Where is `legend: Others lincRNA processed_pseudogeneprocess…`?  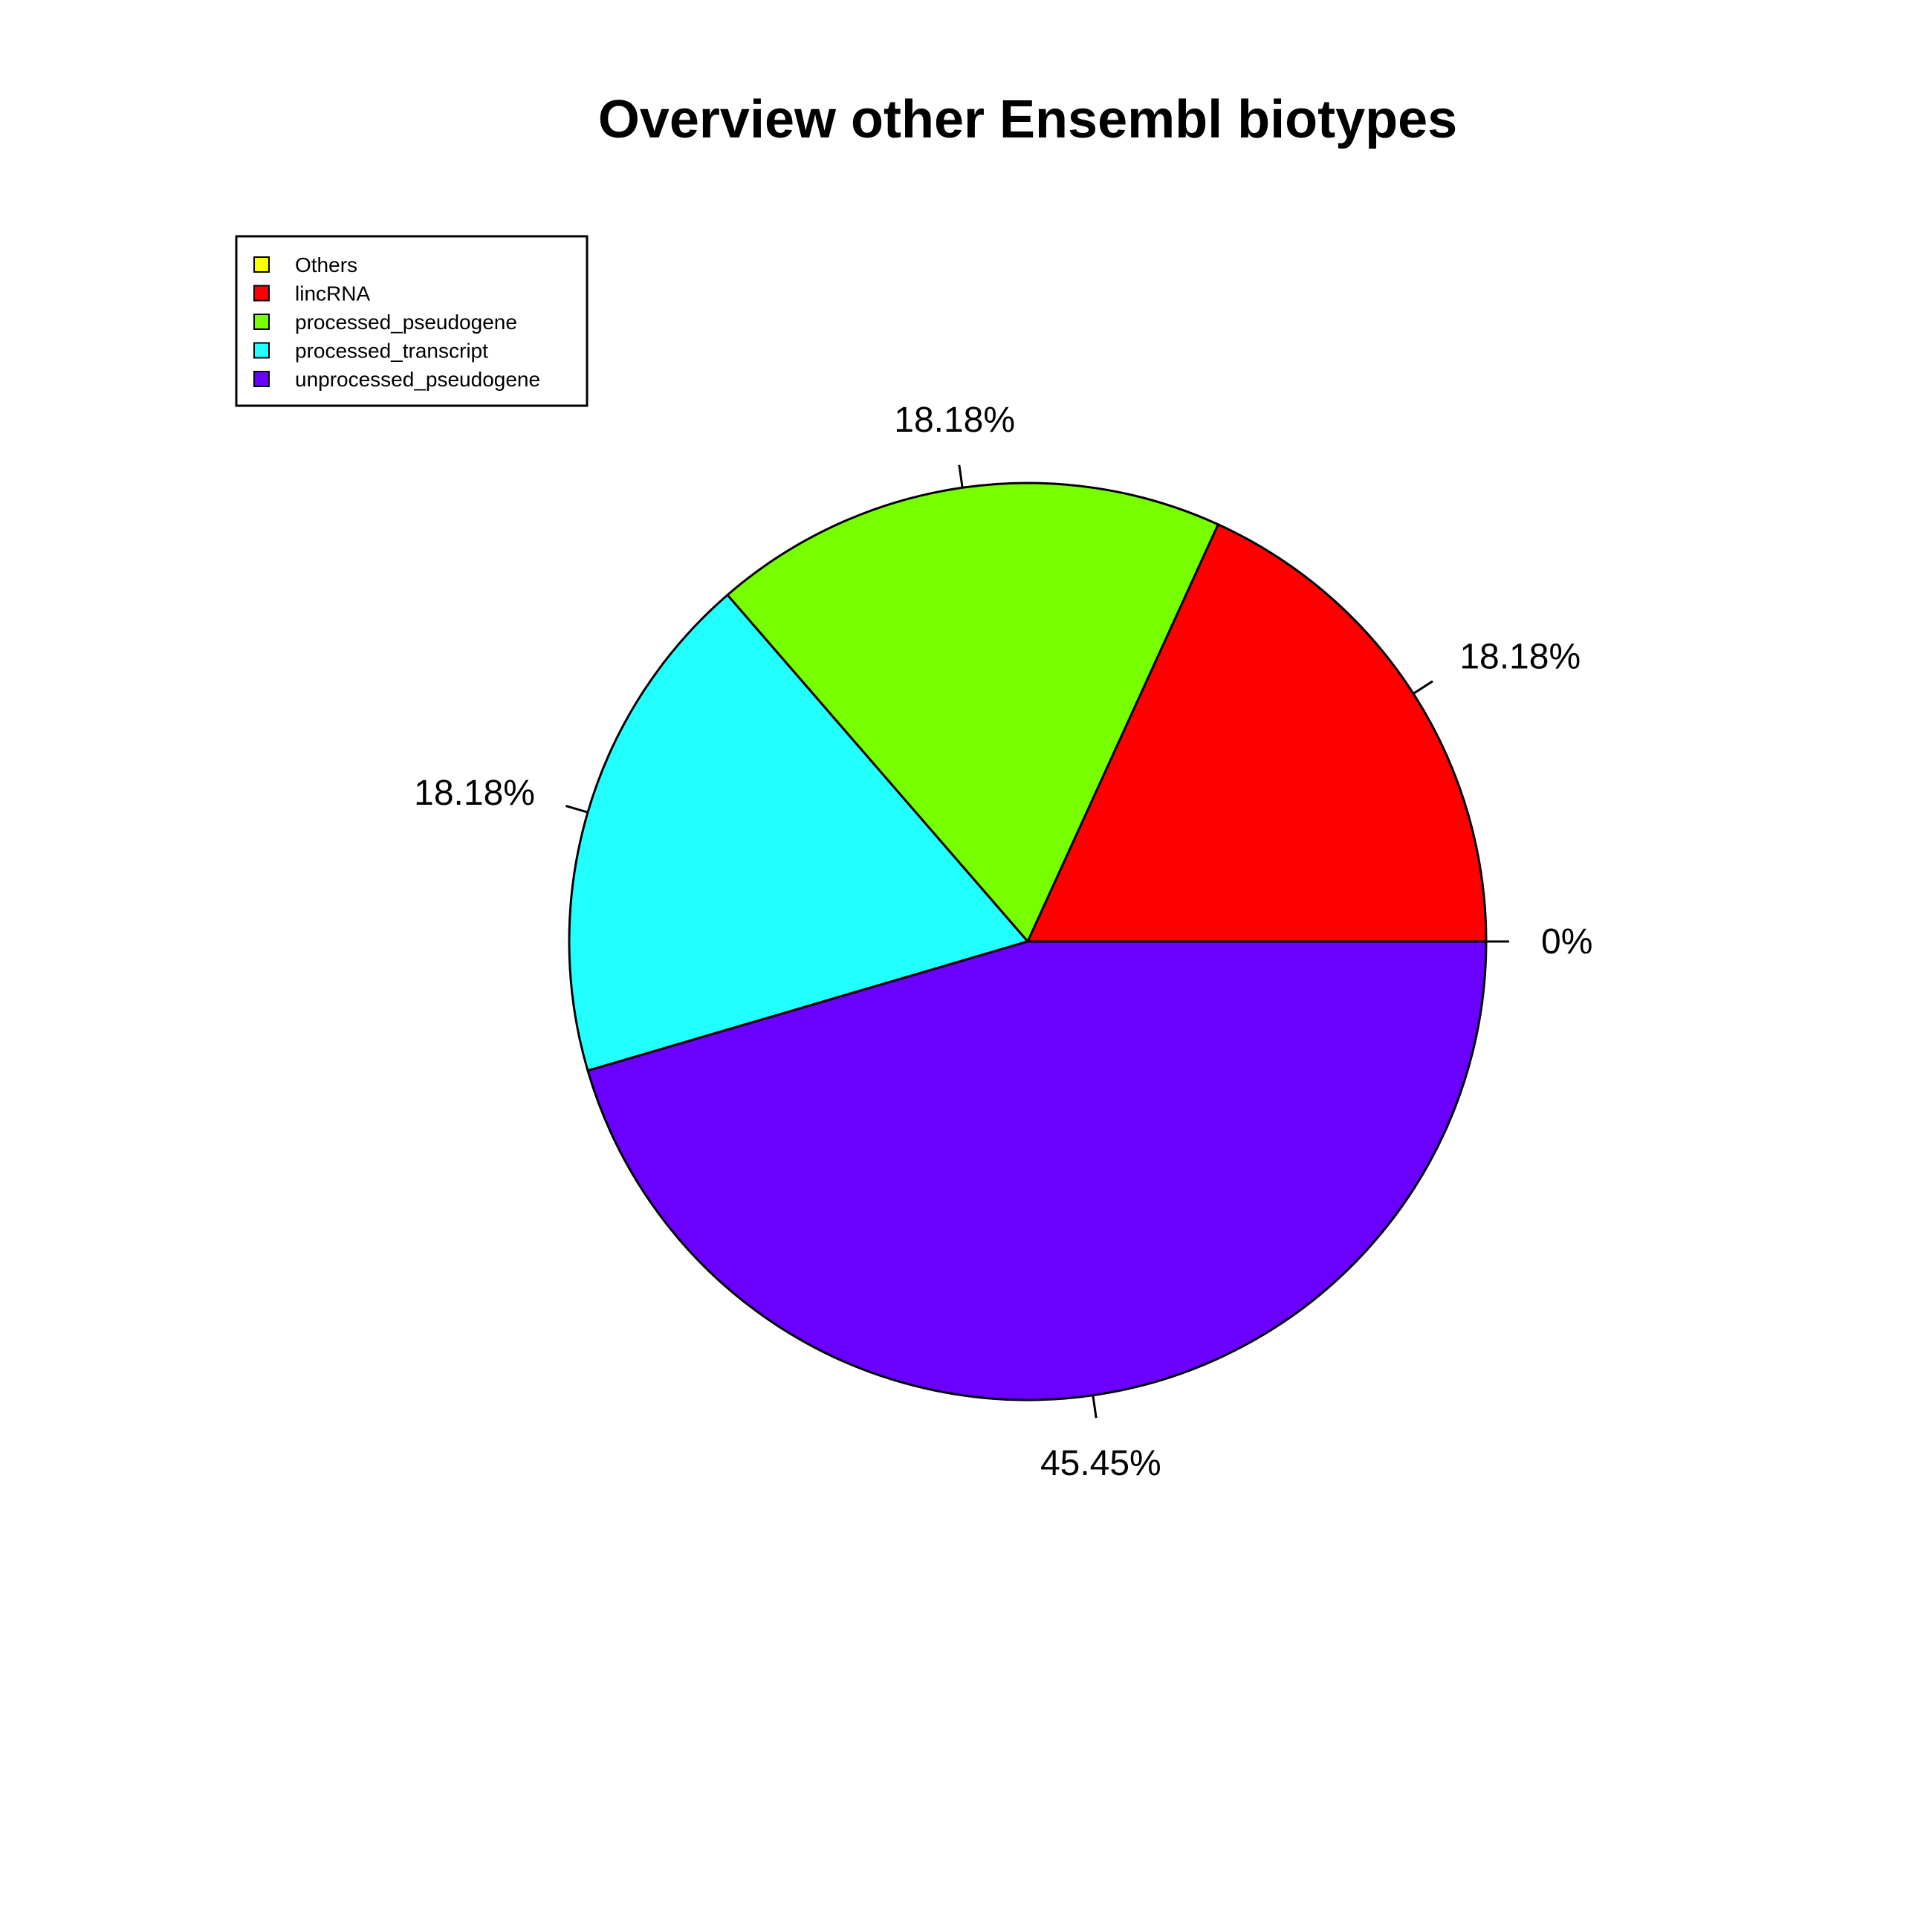
legend: Others lincRNA processed_pseudogeneprocess… is located at coordinates (412, 321).